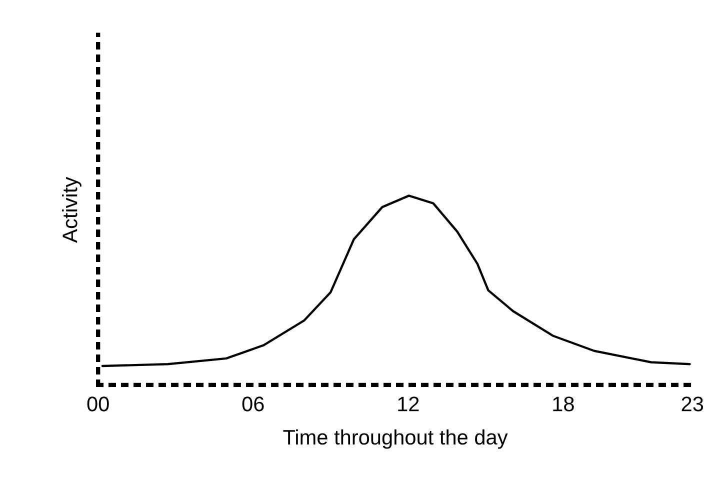 The image size is (716, 477). What do you see at coordinates (408, 404) in the screenshot?
I see `x-tick-label: 12` at bounding box center [408, 404].